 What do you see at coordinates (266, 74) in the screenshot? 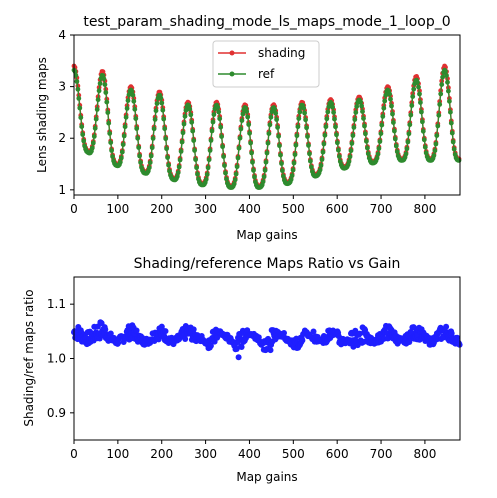
I see `legend-ref-label: ref` at bounding box center [266, 74].